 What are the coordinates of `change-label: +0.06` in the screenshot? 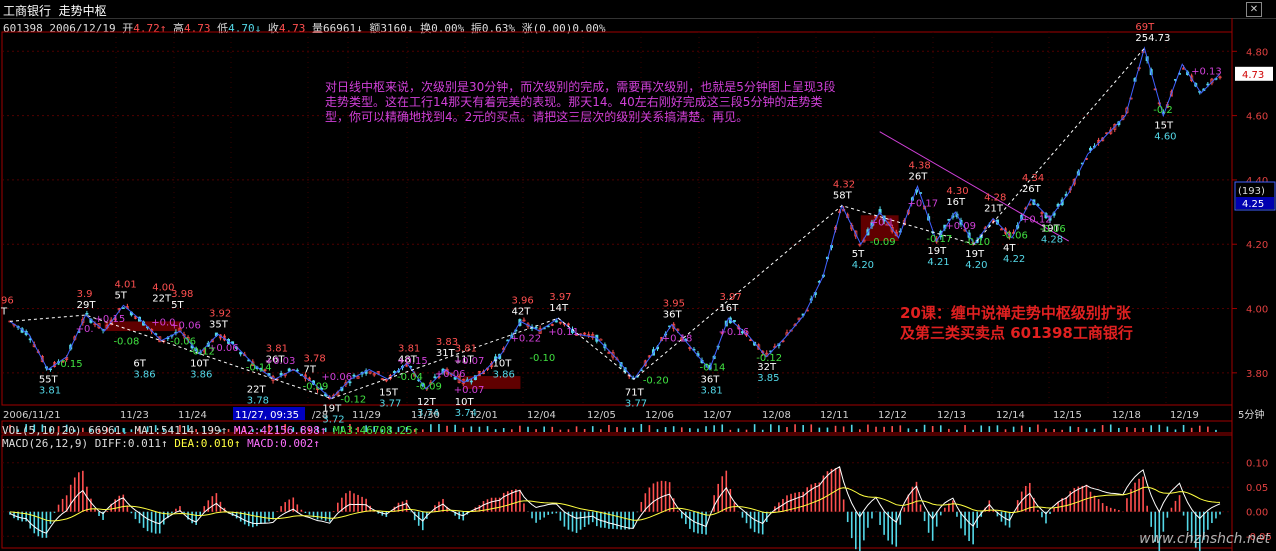 It's located at (336, 377).